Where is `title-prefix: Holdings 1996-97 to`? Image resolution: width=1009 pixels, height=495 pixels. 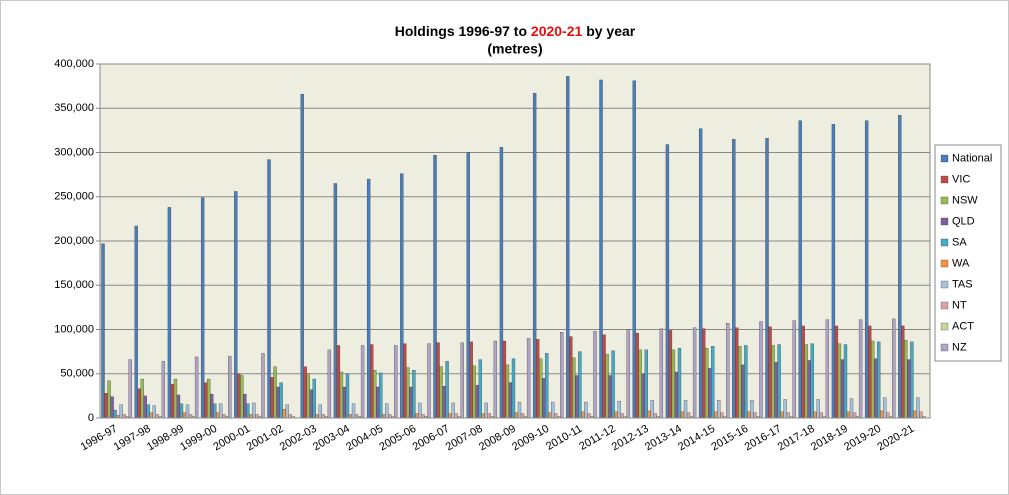 title-prefix: Holdings 1996-97 to is located at coordinates (461, 31).